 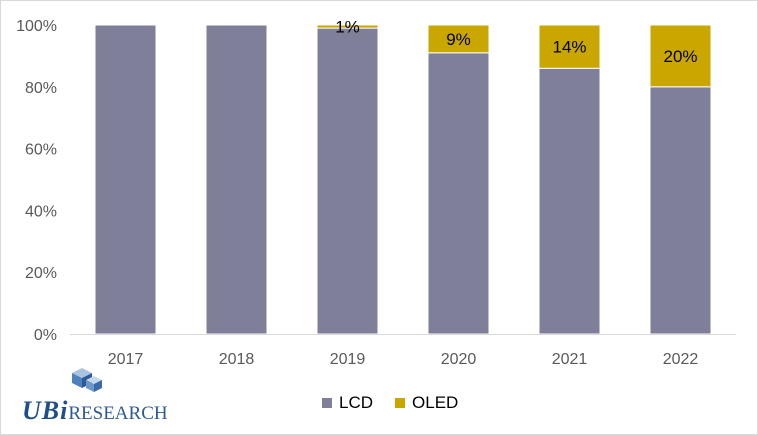 I want to click on y-tick-label: 40%, so click(x=41, y=211).